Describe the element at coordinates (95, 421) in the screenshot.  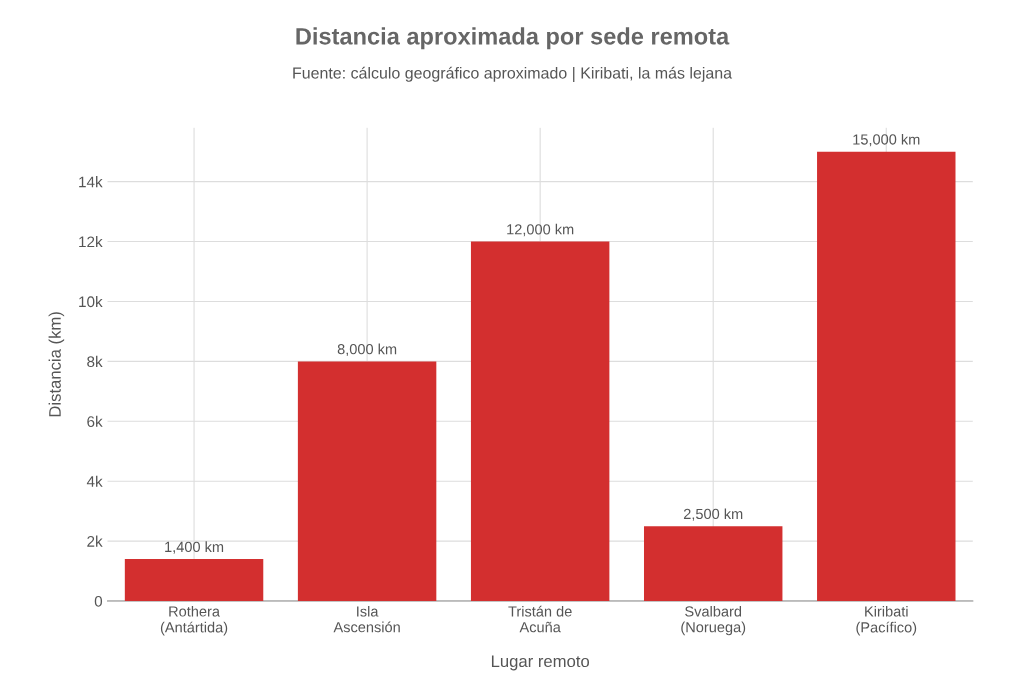
I see `y-tick-label: 6k` at that location.